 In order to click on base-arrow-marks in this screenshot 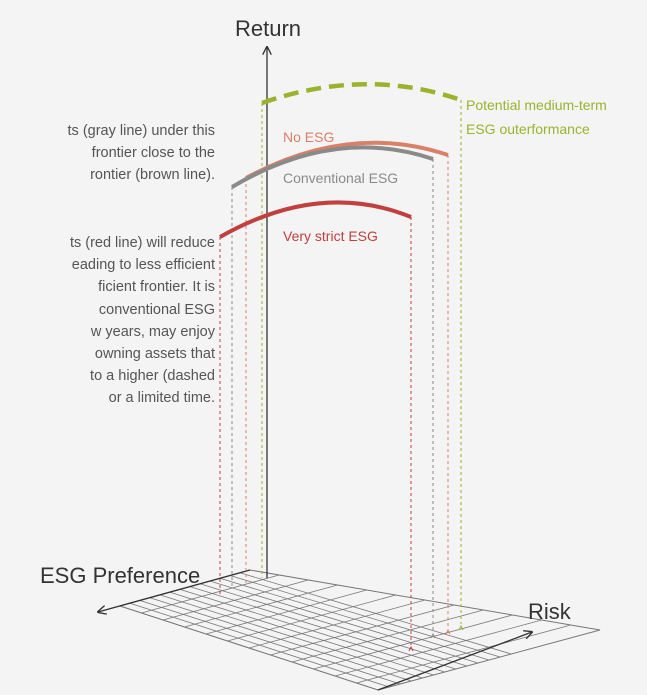, I will do `click(436, 638)`.